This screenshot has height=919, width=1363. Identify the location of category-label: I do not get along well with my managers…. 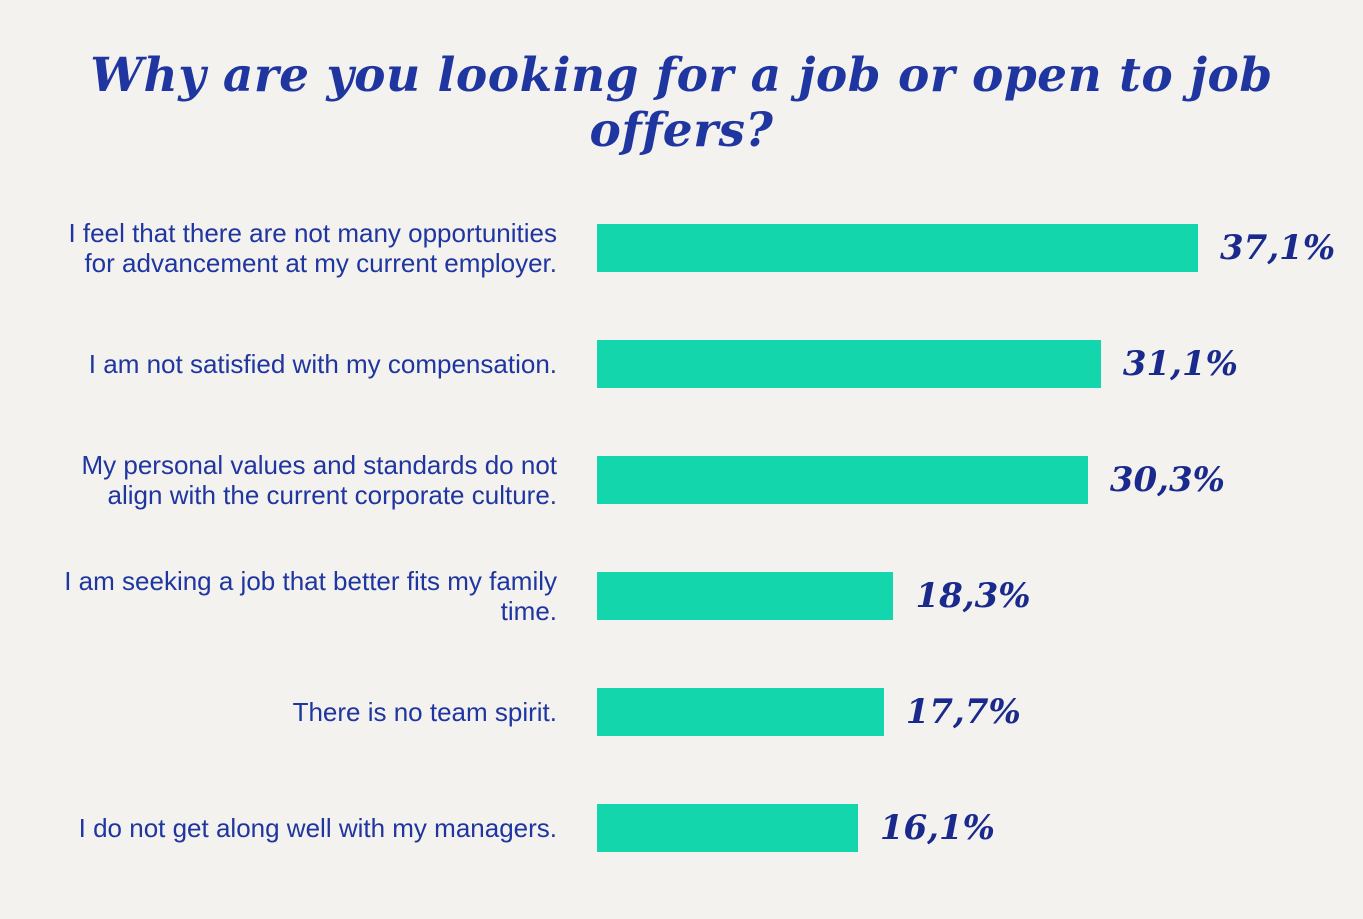
(317, 828).